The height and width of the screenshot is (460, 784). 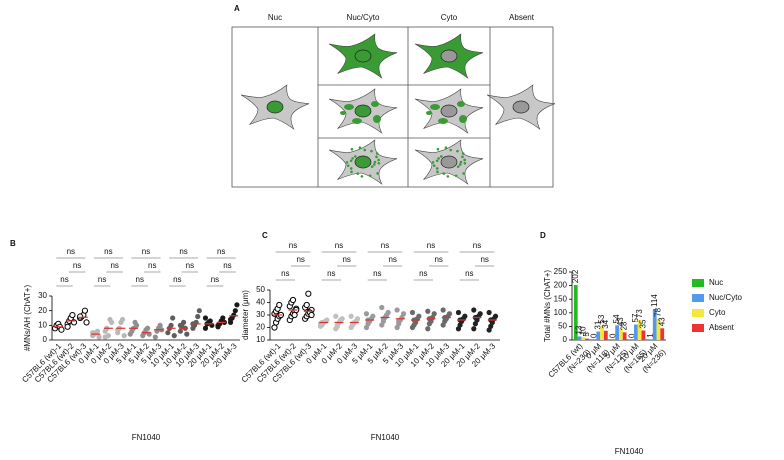 I want to click on y-tick-label: 20, so click(x=42, y=310).